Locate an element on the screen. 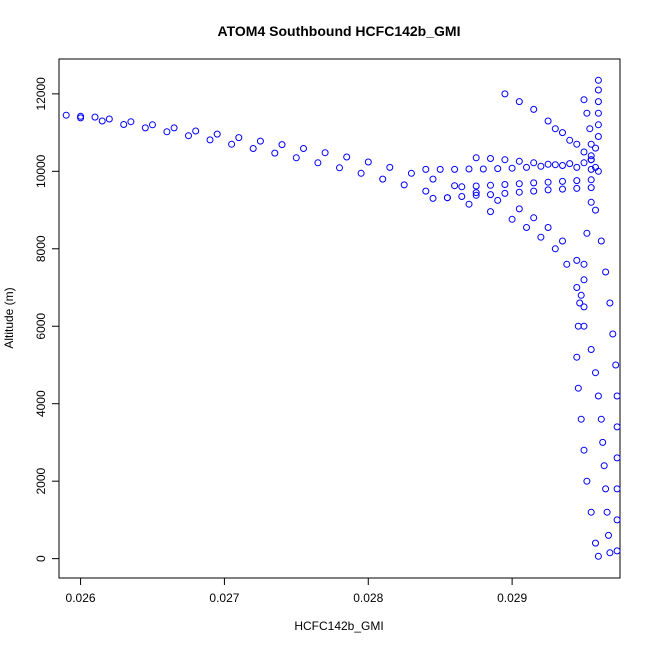 The image size is (650, 650). x-tick-label: 0.028 is located at coordinates (368, 598).